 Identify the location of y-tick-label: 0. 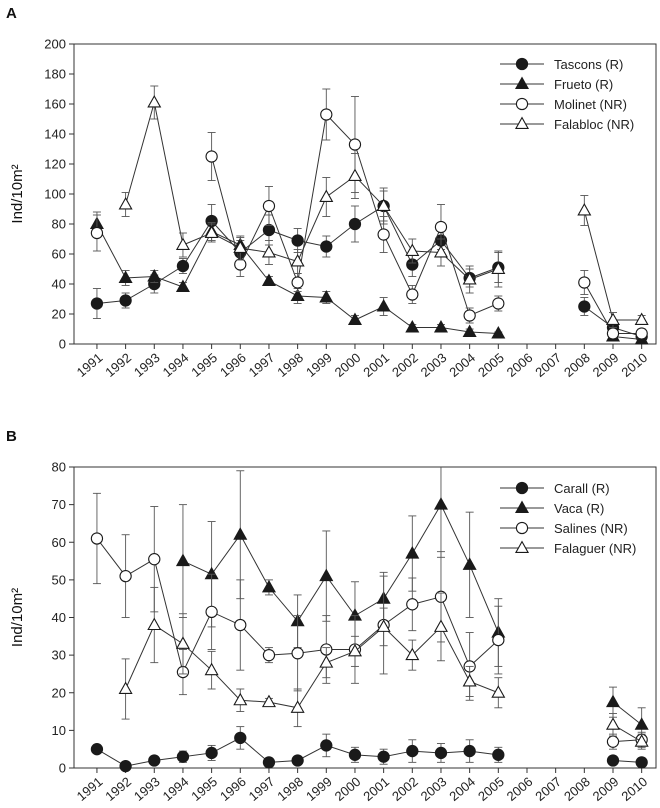
(62, 768).